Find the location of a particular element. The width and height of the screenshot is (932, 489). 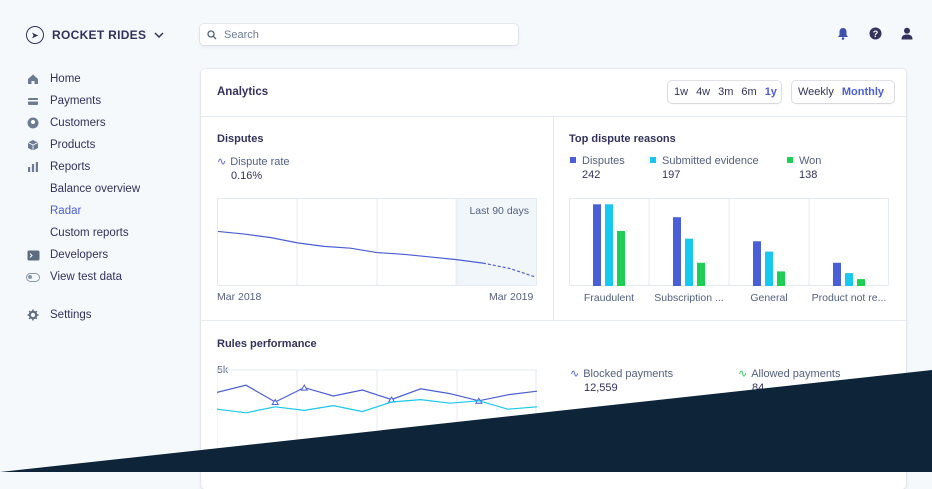

category-label: General is located at coordinates (768, 298).